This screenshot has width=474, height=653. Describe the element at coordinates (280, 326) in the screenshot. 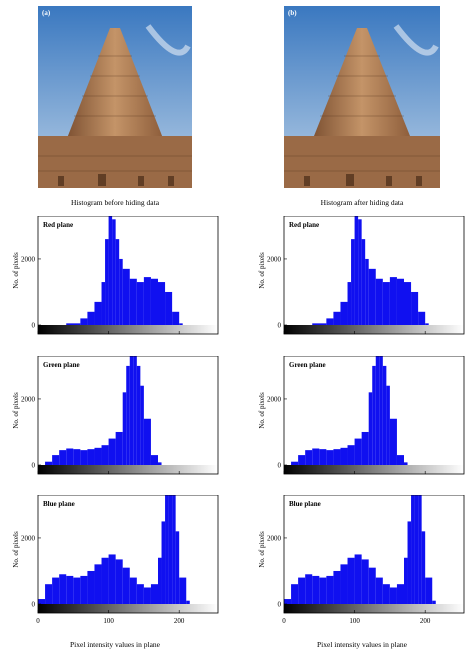

I see `y-tick-label: 0` at that location.